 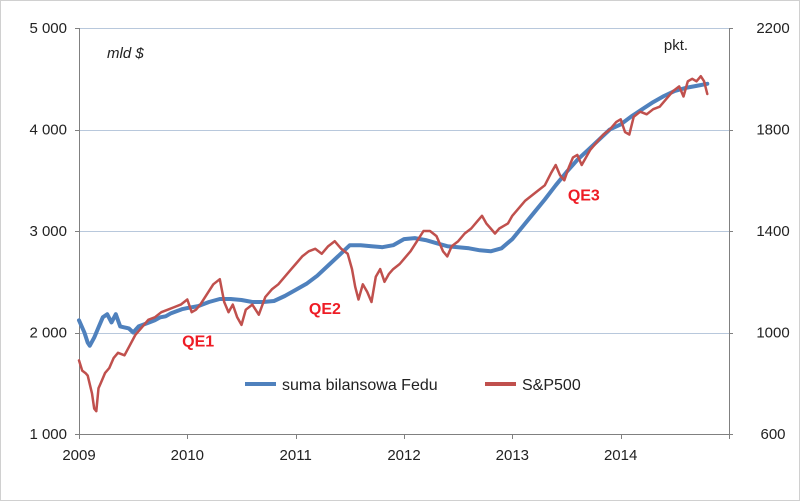 What do you see at coordinates (125, 53) in the screenshot?
I see `left-axis-unit: mld $` at bounding box center [125, 53].